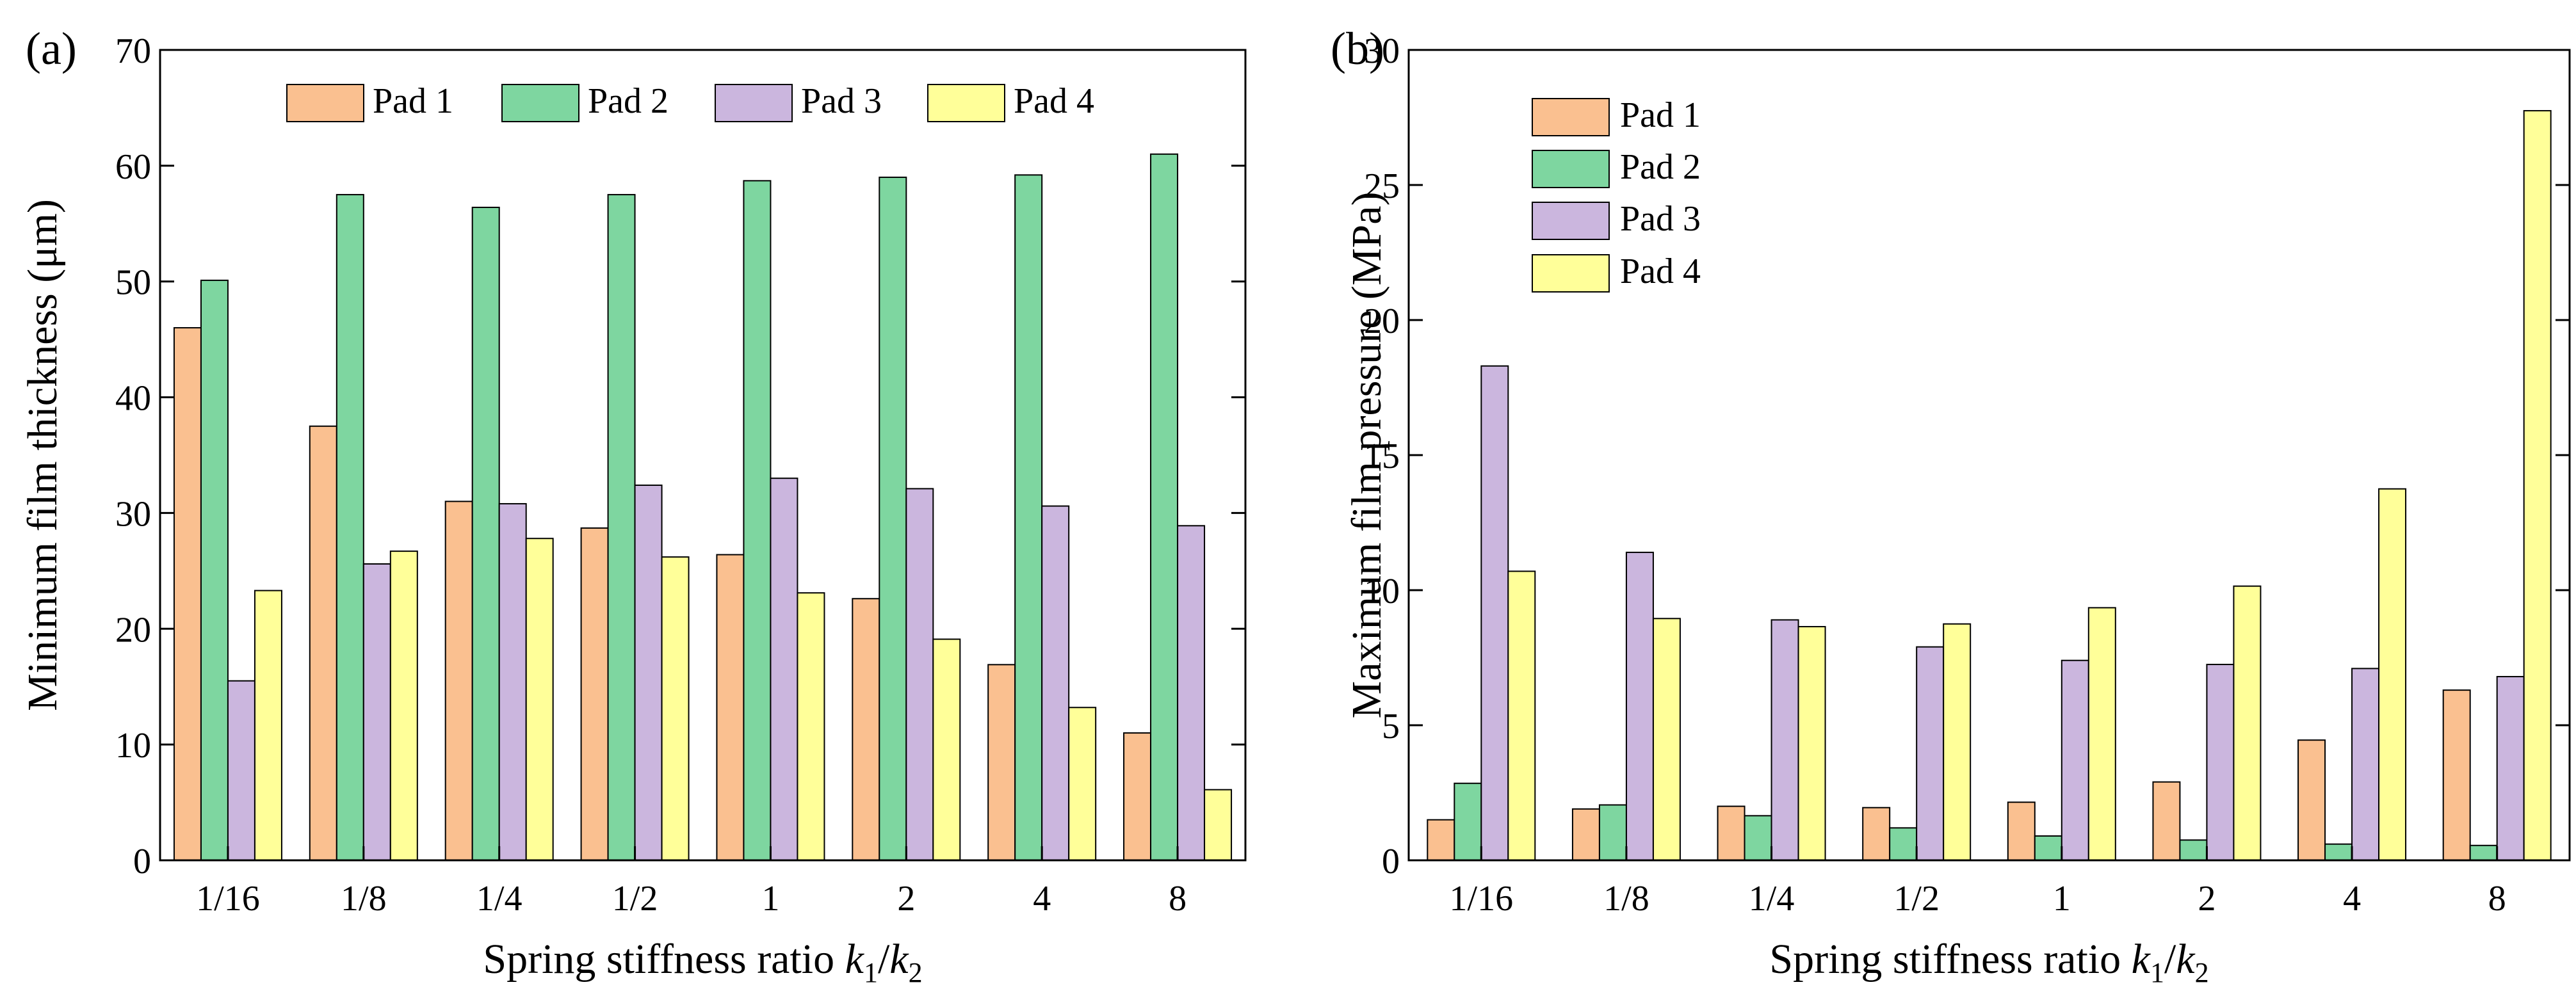  I want to click on y-tick-label: 50, so click(133, 283).